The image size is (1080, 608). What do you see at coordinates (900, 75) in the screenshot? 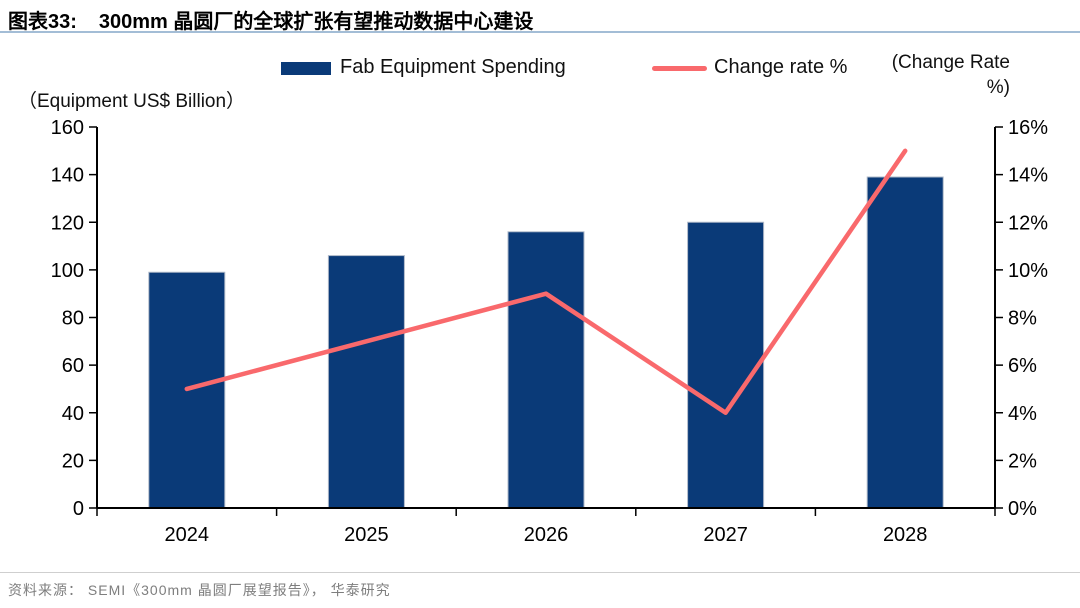
I see `right-axis-title: (Change Rate %)` at bounding box center [900, 75].